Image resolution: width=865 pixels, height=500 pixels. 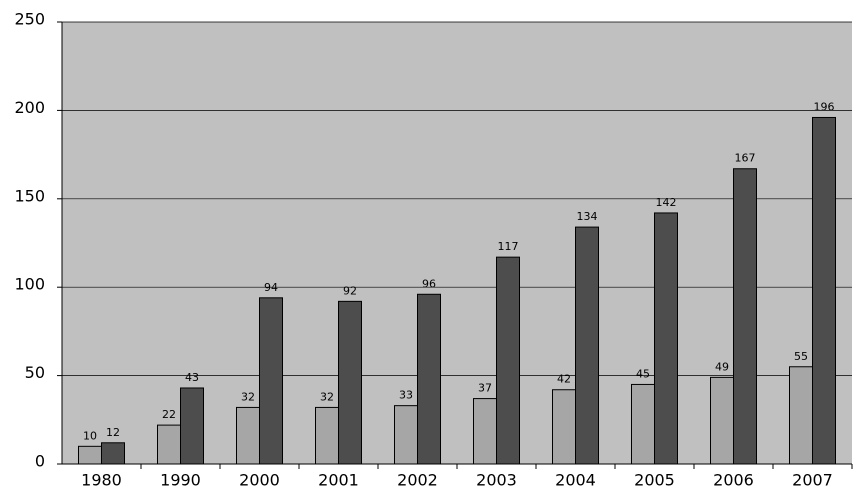 What do you see at coordinates (508, 246) in the screenshot?
I see `value-label: 117` at bounding box center [508, 246].